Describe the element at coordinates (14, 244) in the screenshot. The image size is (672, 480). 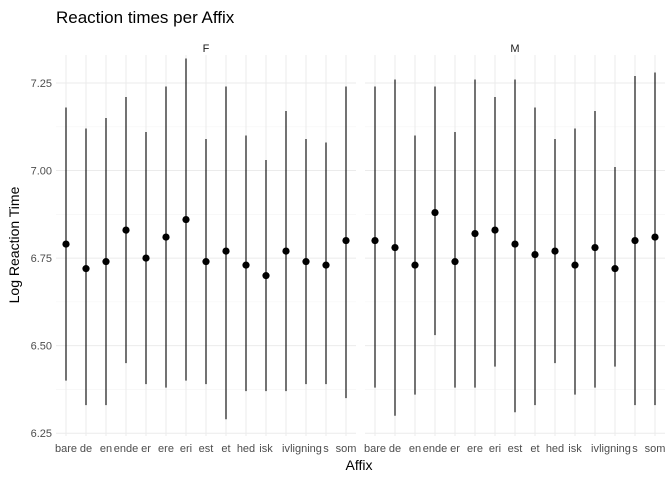
I see `y-axis-title: Log Reaction Time` at that location.